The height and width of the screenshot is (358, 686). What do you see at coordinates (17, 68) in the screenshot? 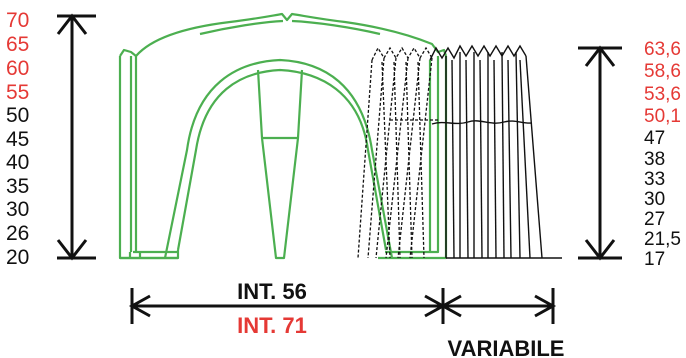
I see `left-scale-label: 60` at bounding box center [17, 68].